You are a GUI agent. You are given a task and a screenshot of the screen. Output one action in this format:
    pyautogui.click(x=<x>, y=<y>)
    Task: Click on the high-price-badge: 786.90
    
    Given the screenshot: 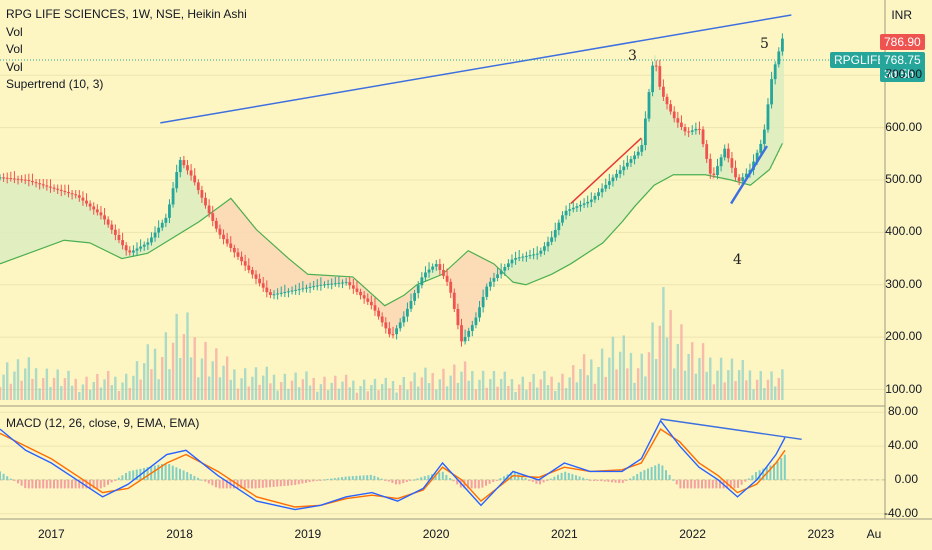 What is the action you would take?
    pyautogui.click(x=902, y=42)
    